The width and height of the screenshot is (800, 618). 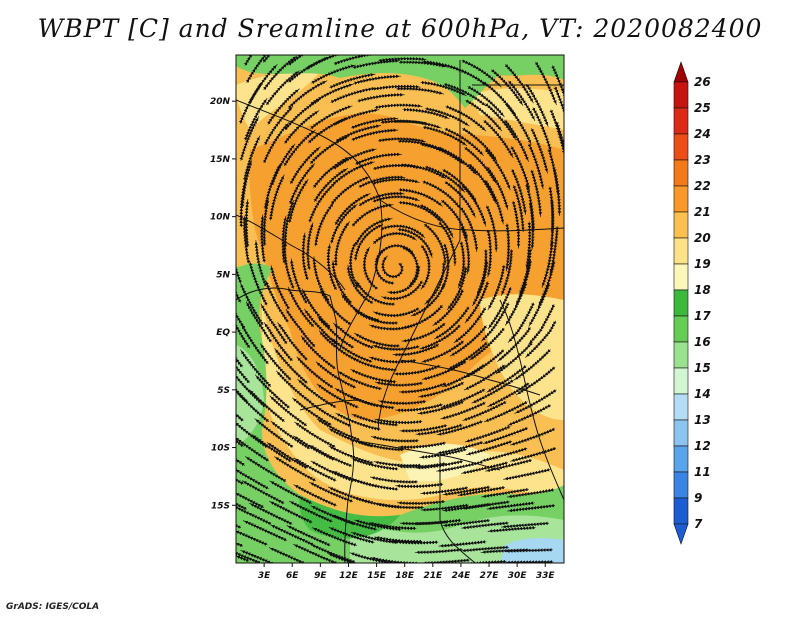 I want to click on lon-tick-label: 18E, so click(x=405, y=576).